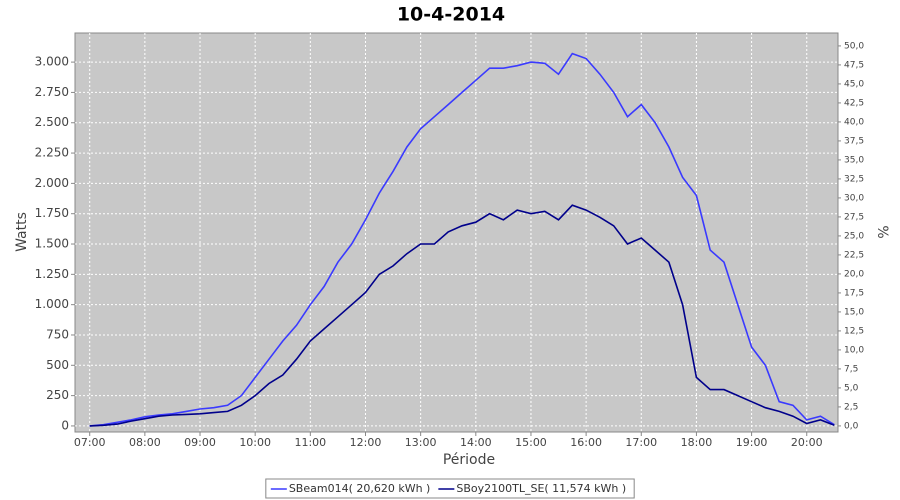  I want to click on y-tick-label: 0, so click(65, 425).